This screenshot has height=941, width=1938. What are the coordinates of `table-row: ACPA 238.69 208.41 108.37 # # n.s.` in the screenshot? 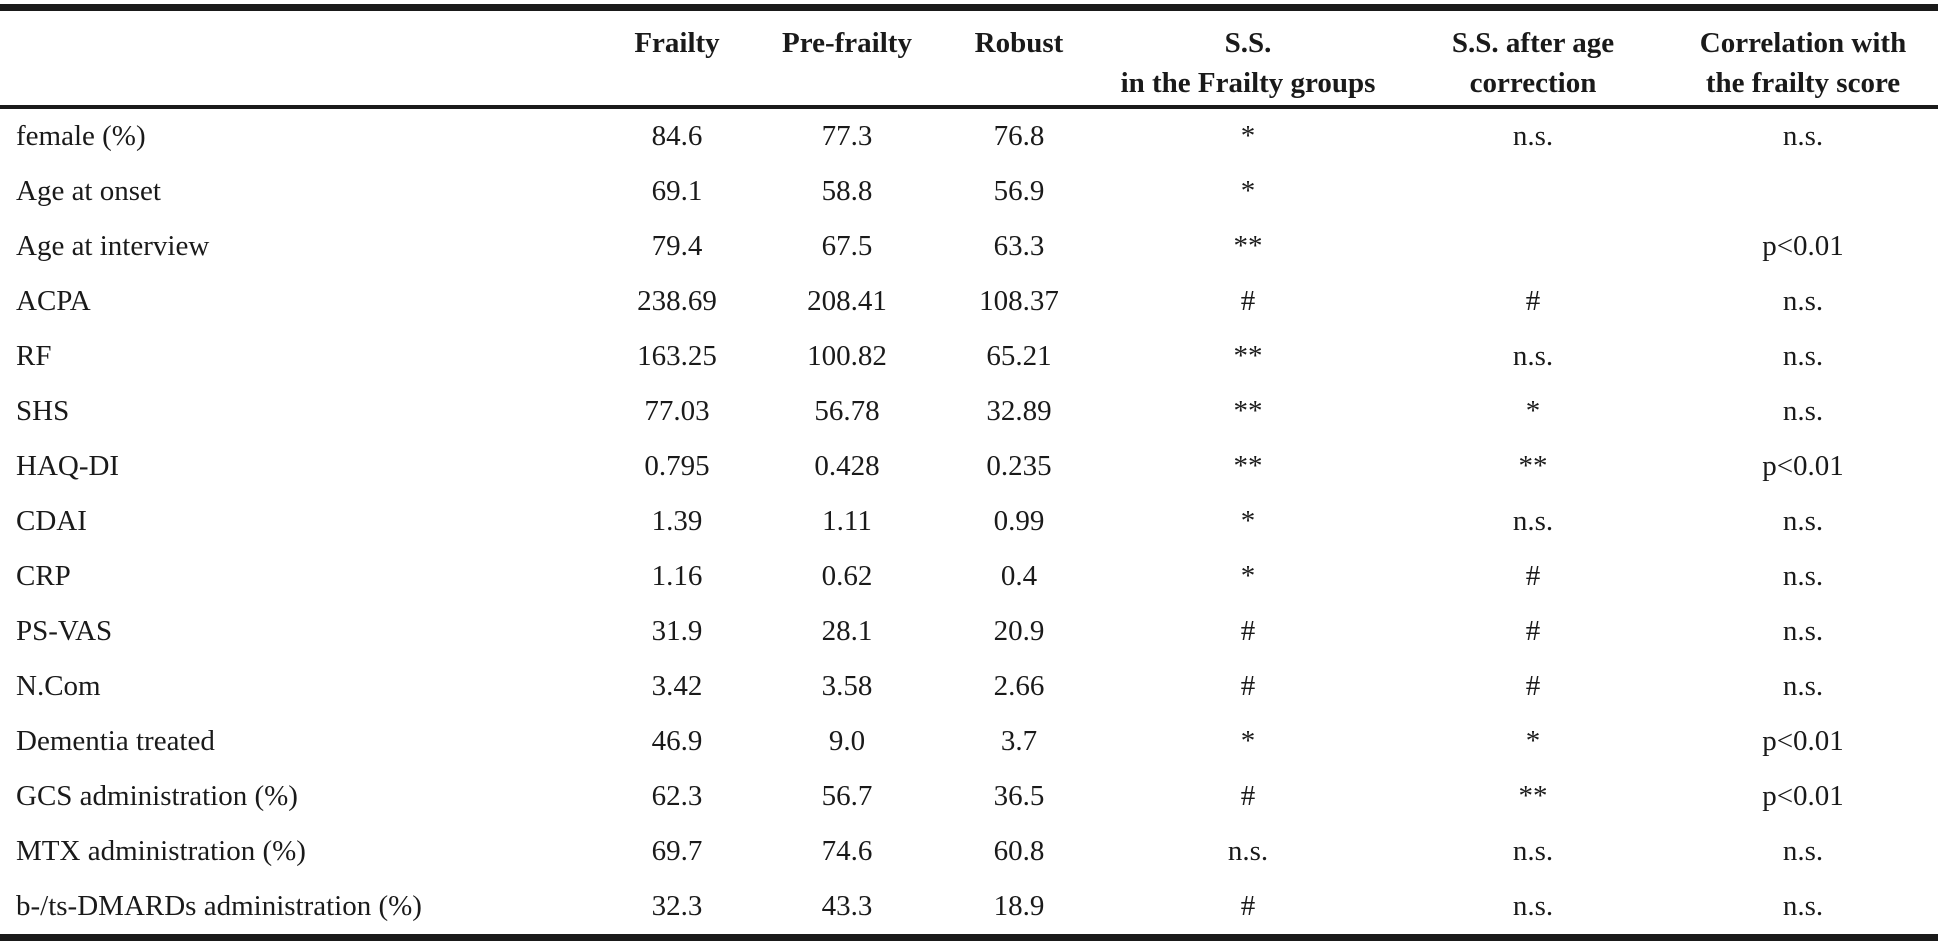 It's located at (969, 301).